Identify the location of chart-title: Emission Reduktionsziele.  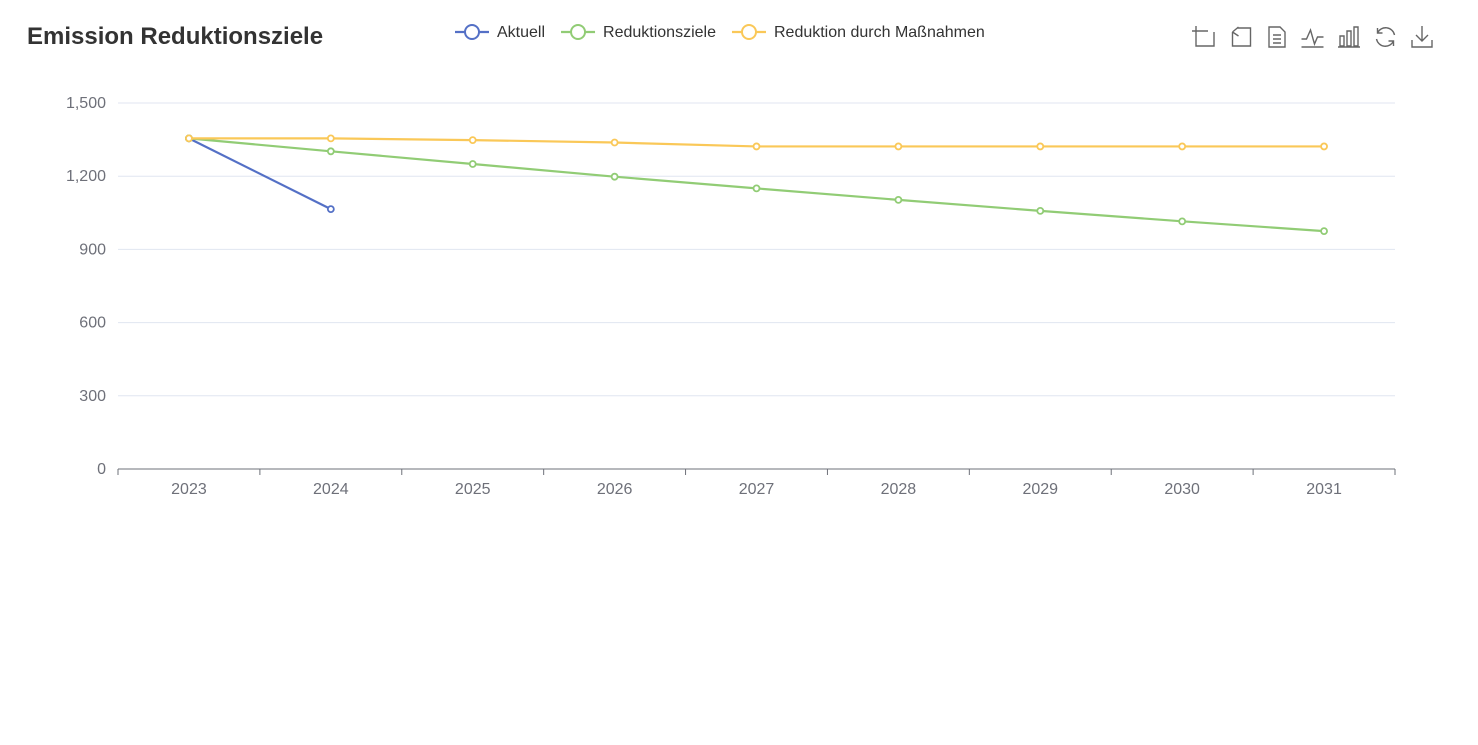
(175, 36).